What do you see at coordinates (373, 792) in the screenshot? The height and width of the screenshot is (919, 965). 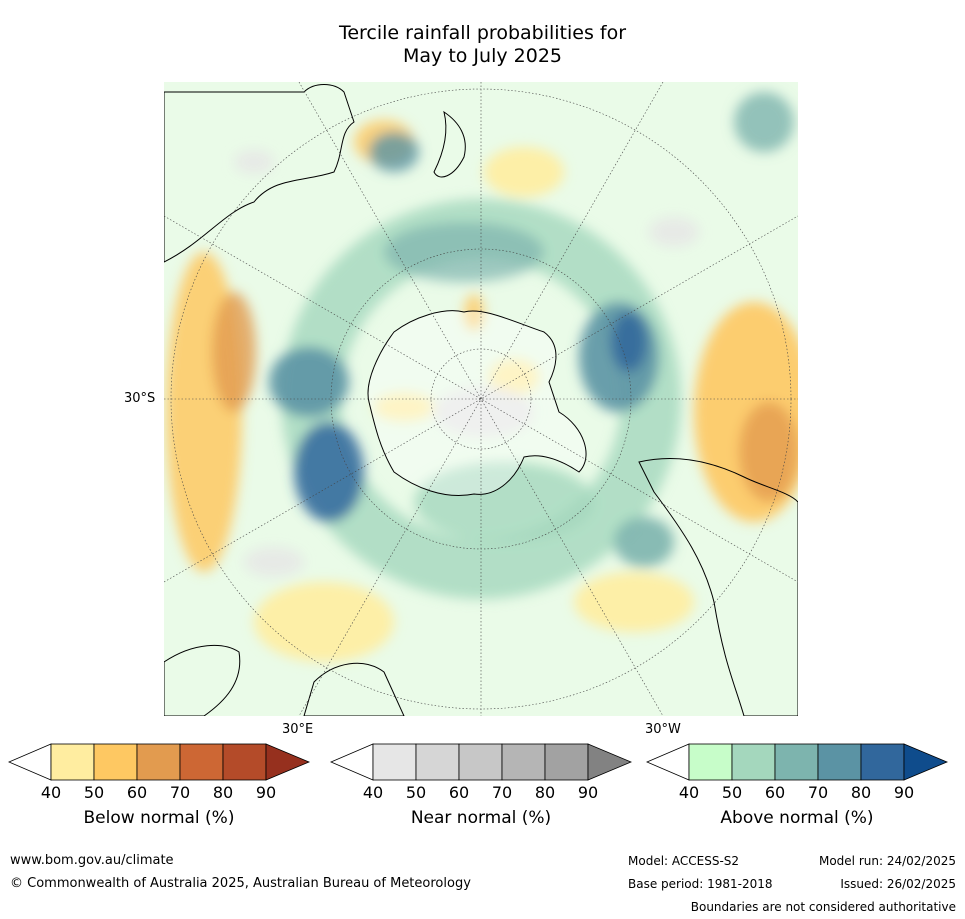 I see `near-tick-label: 40` at bounding box center [373, 792].